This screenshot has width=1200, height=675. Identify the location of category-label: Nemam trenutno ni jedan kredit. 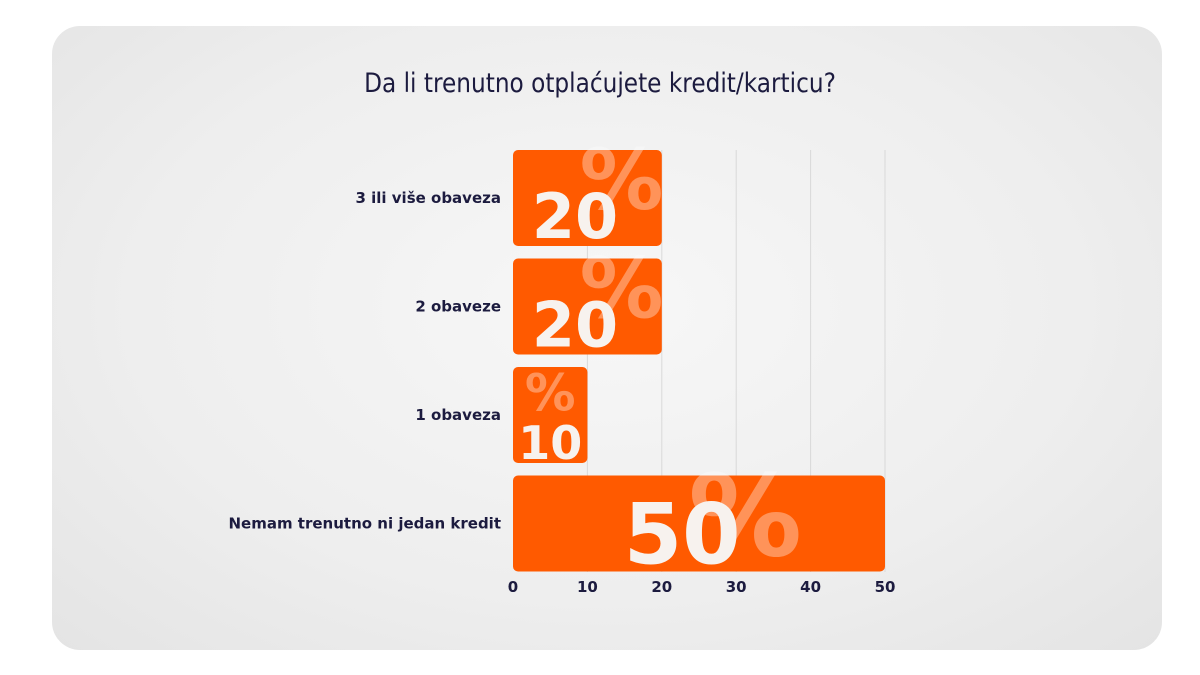
(364, 524).